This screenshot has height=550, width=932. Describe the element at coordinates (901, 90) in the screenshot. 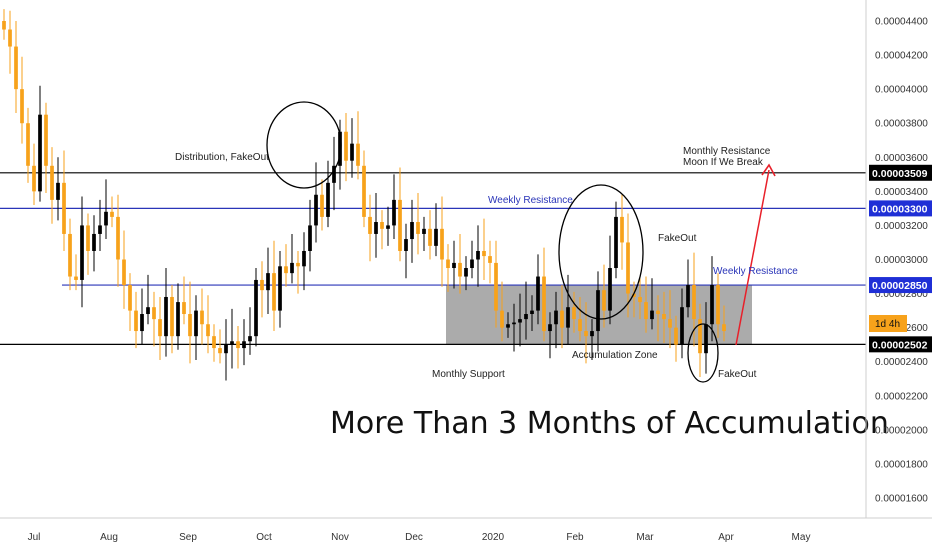

I see `y-tick-label: 0.00004000` at that location.